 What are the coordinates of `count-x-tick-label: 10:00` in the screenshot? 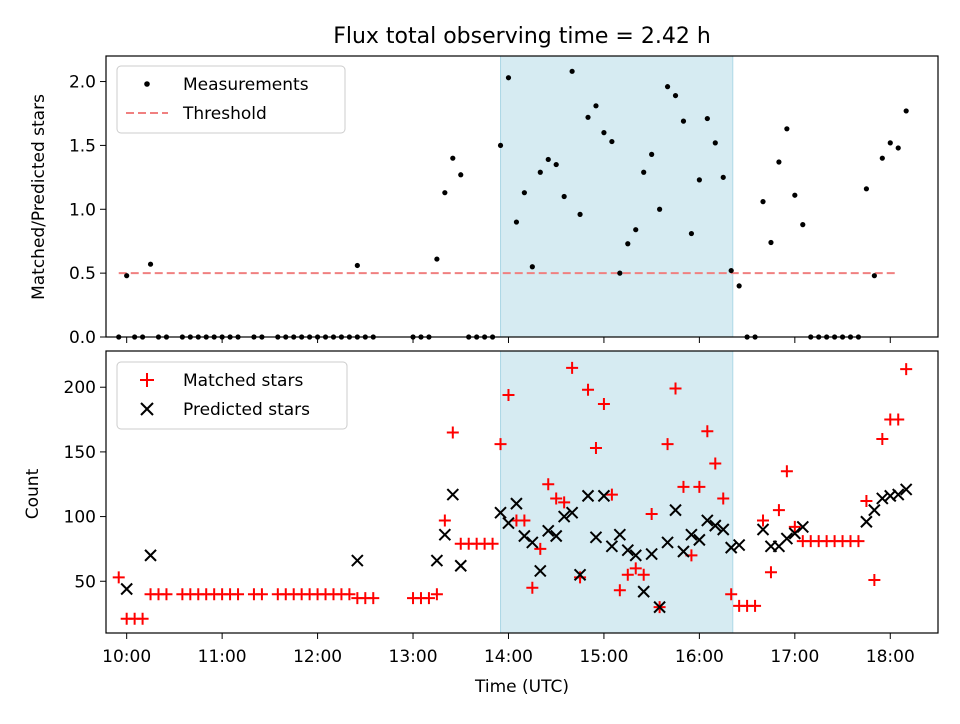 It's located at (126, 657).